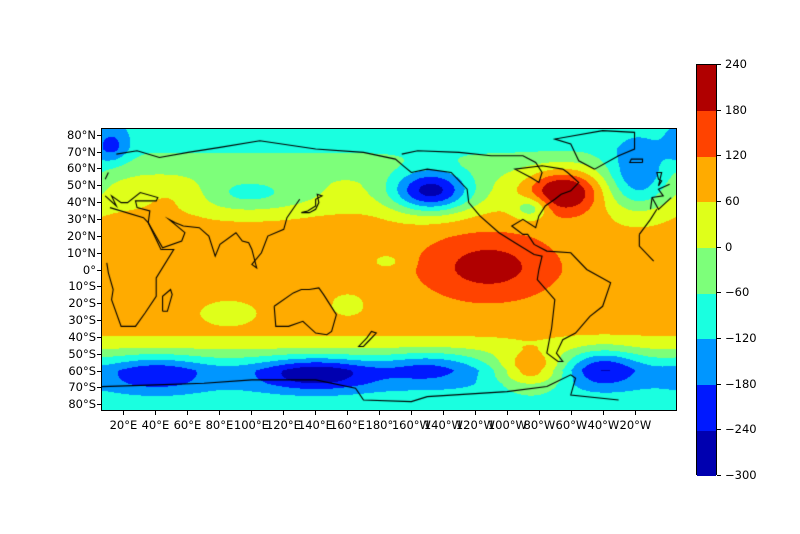  I want to click on lat-tick-label: 20°N, so click(81, 235).